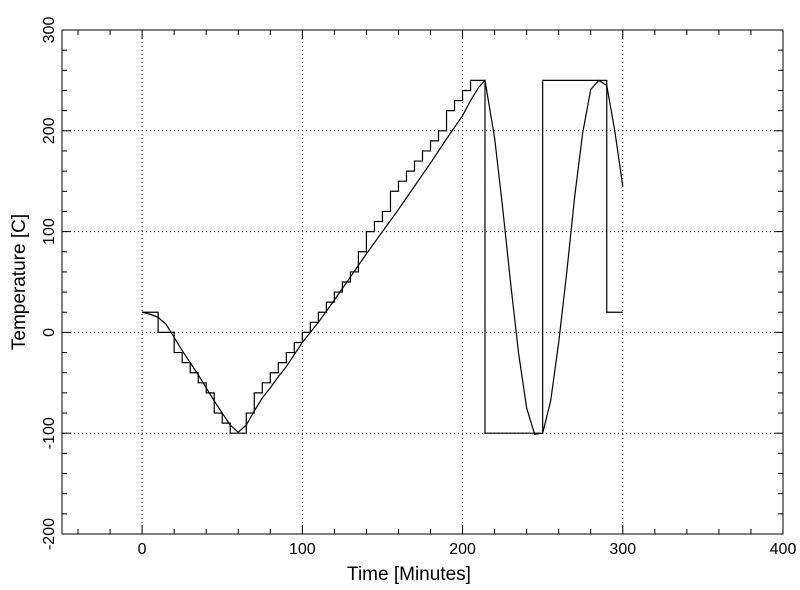  What do you see at coordinates (49, 332) in the screenshot?
I see `y-tick-label: 0` at bounding box center [49, 332].